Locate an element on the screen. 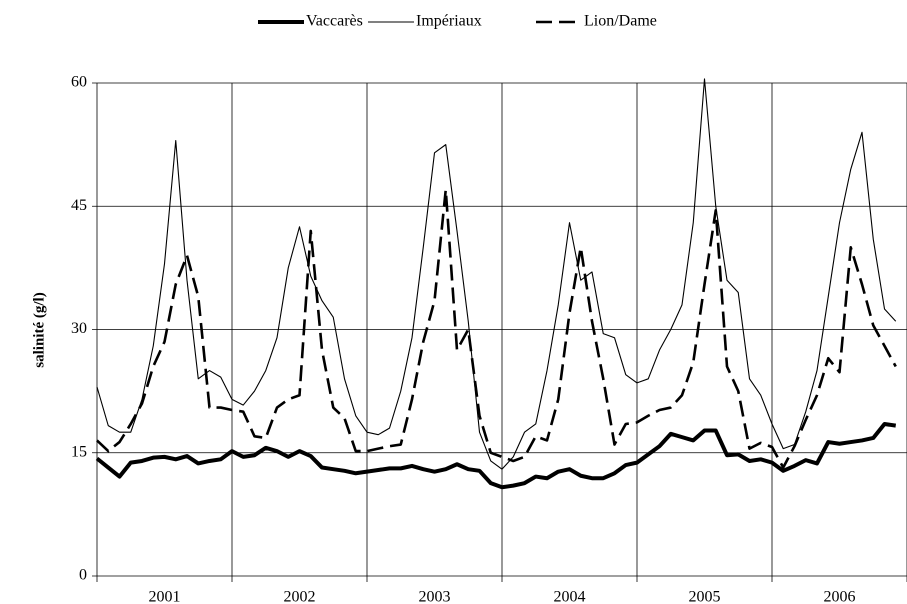  x-tick-label: 2006 is located at coordinates (840, 596).